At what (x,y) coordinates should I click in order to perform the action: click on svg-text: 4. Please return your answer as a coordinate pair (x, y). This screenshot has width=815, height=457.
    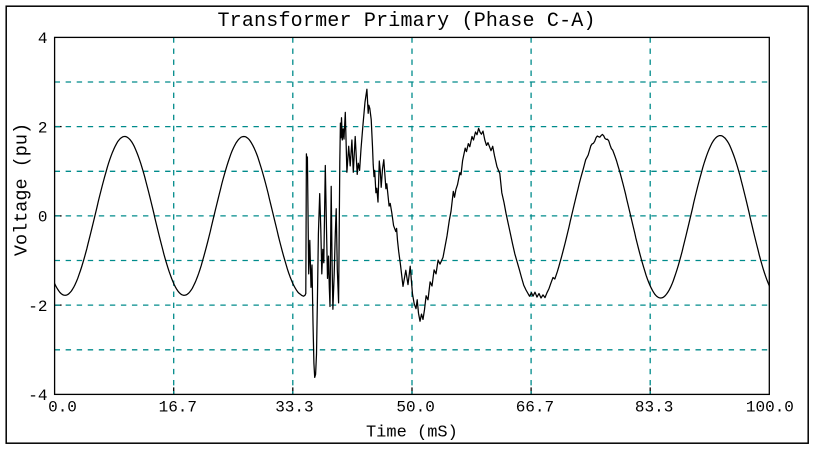
    Looking at the image, I should click on (43, 39).